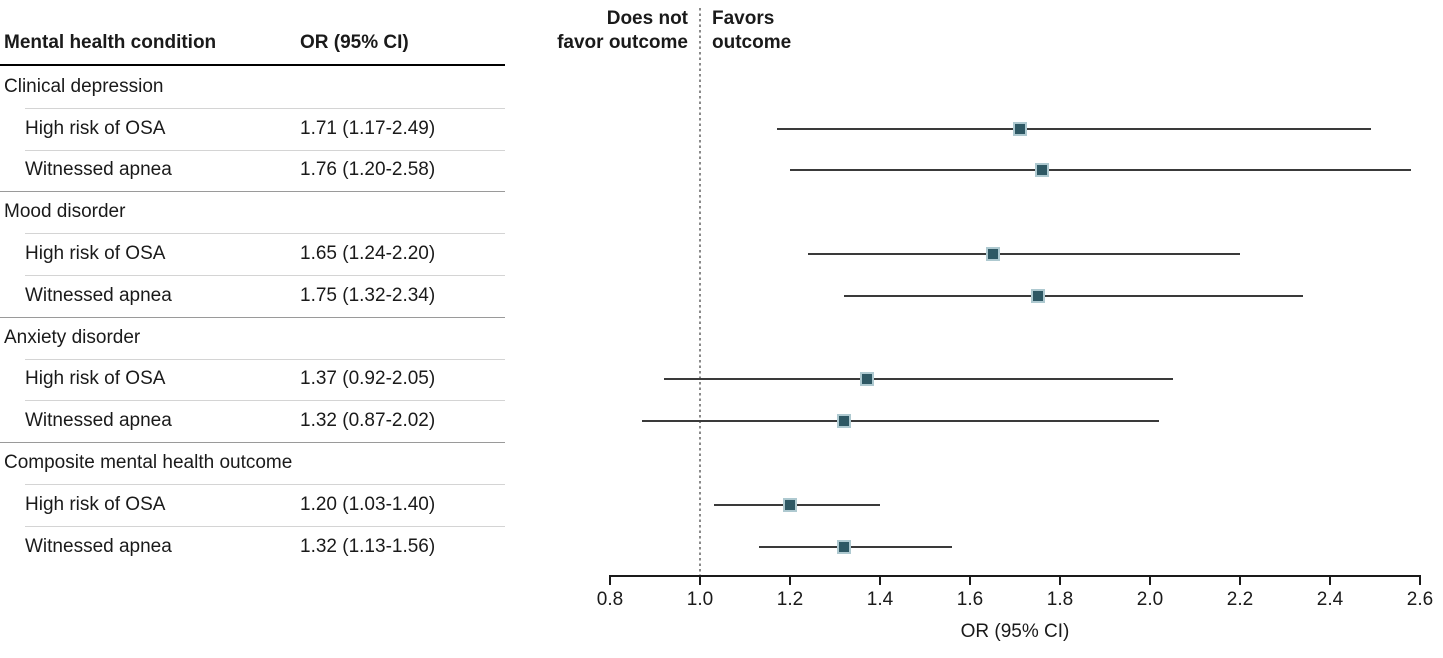 Image resolution: width=1443 pixels, height=658 pixels. What do you see at coordinates (354, 42) in the screenshot?
I see `table-header-or-ci: OR (95% CI)` at bounding box center [354, 42].